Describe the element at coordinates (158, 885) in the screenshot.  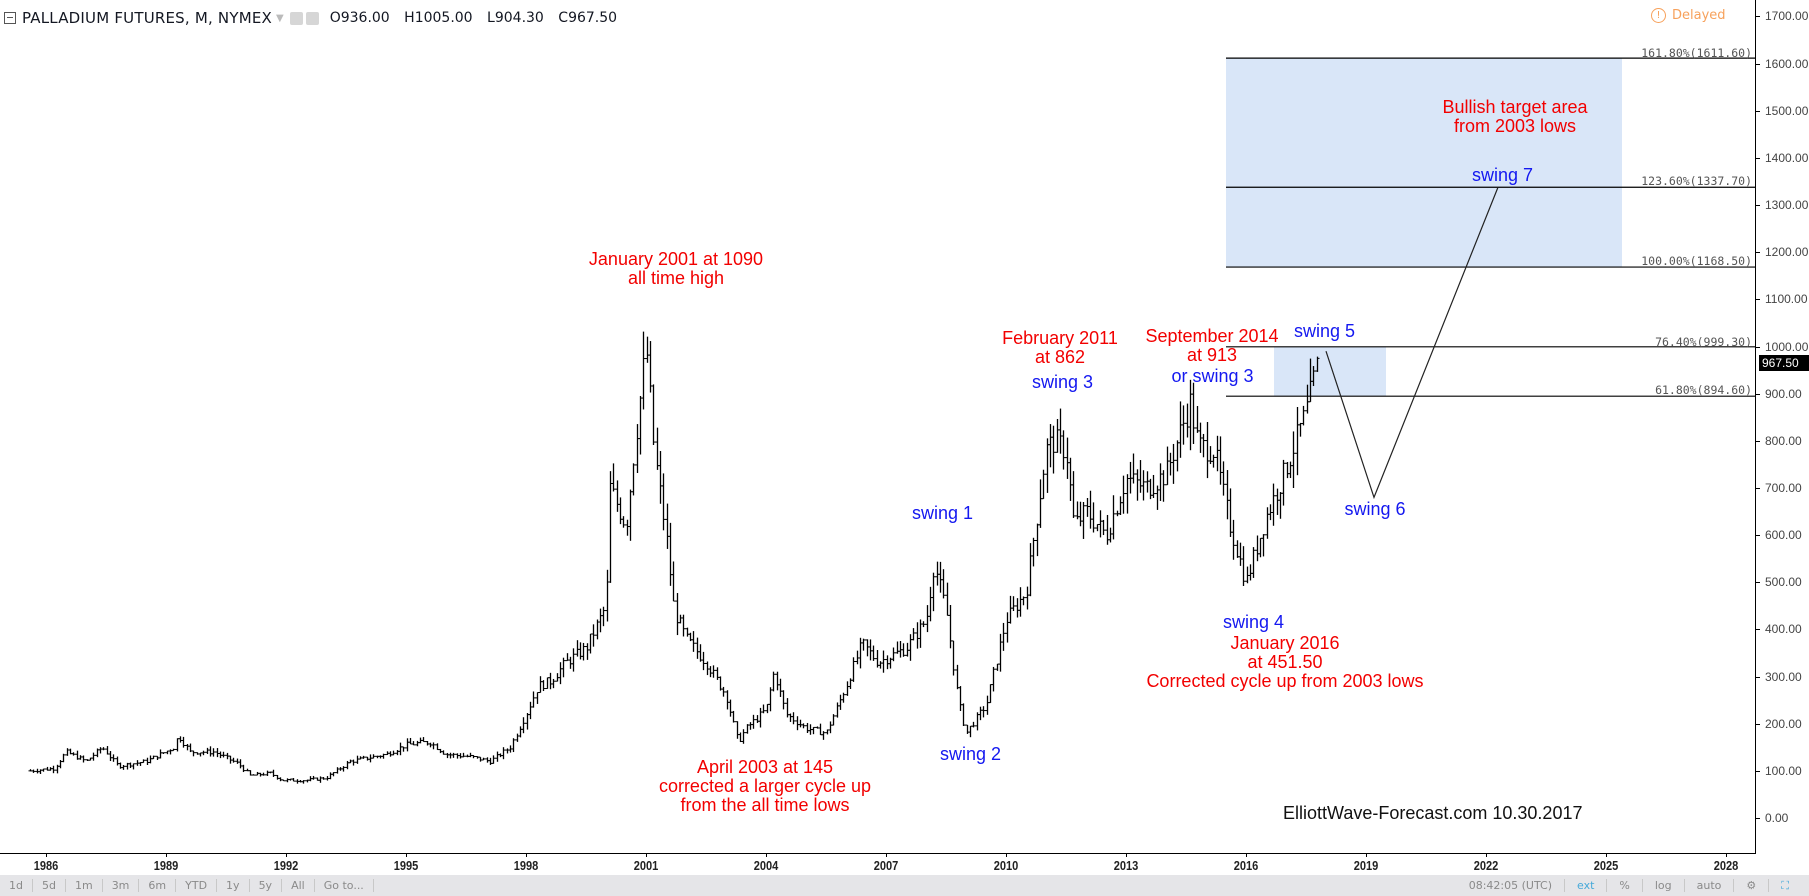
I see `range-6m: 6m` at that location.